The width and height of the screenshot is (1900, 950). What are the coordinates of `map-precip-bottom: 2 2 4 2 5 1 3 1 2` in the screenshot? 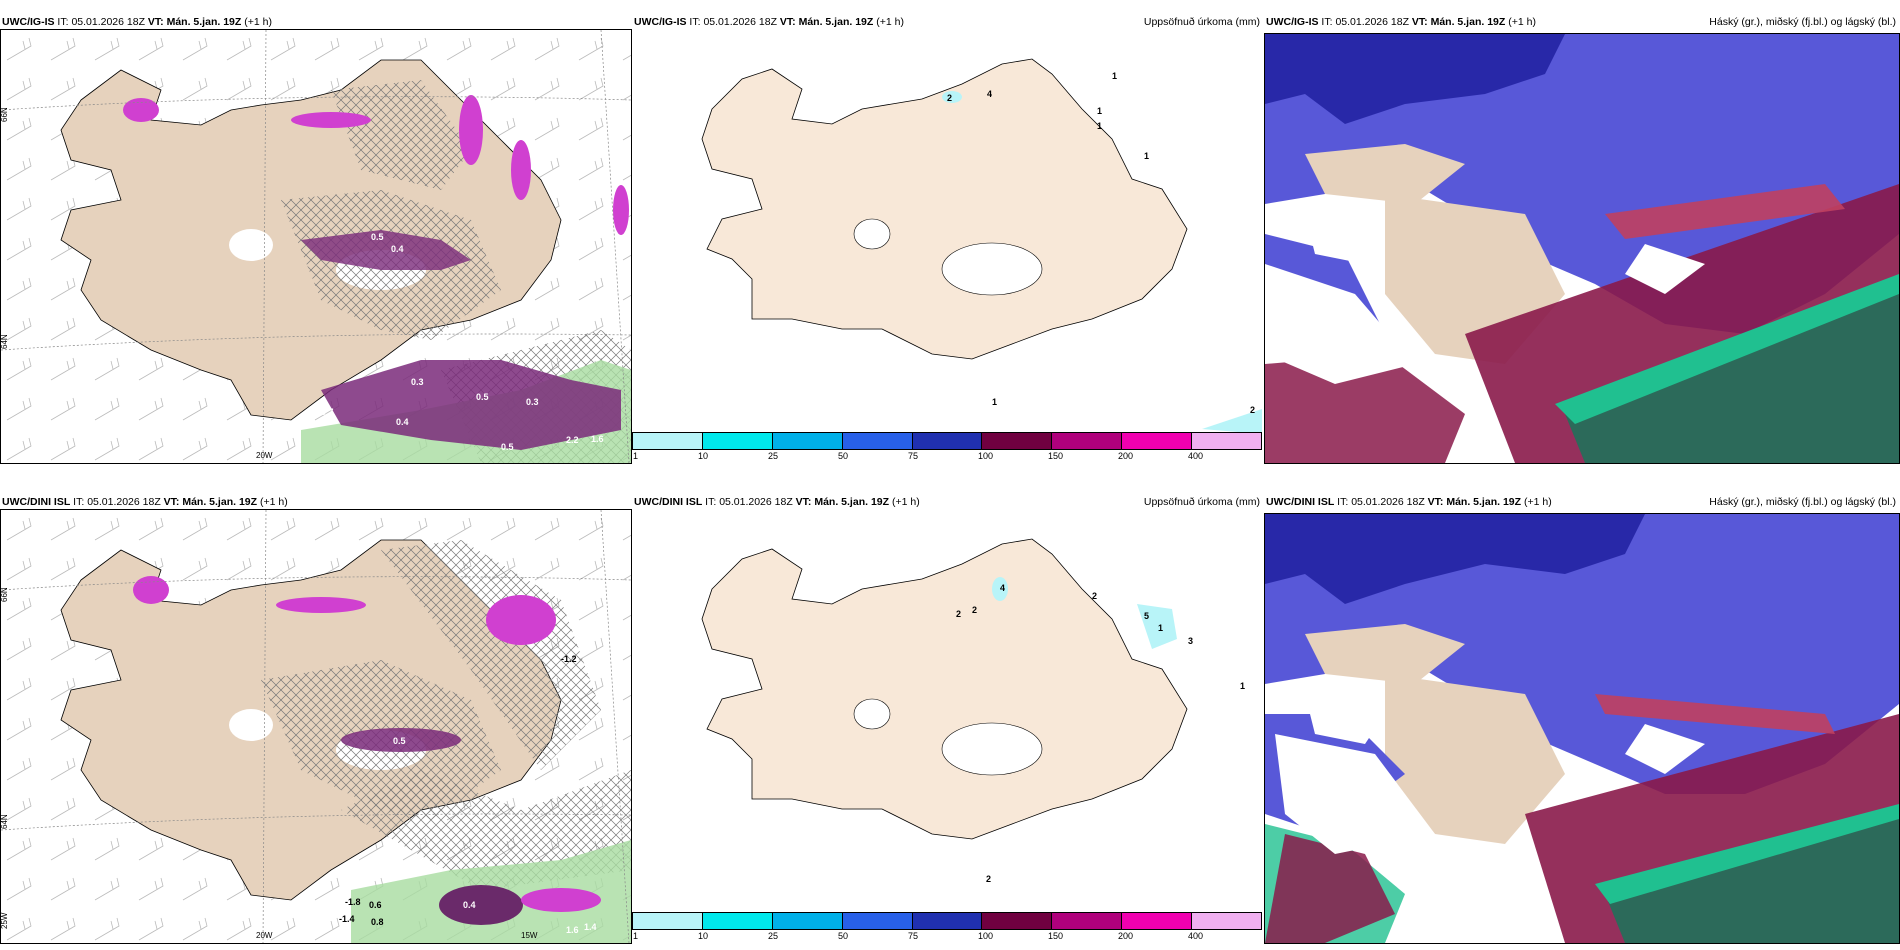 It's located at (947, 716).